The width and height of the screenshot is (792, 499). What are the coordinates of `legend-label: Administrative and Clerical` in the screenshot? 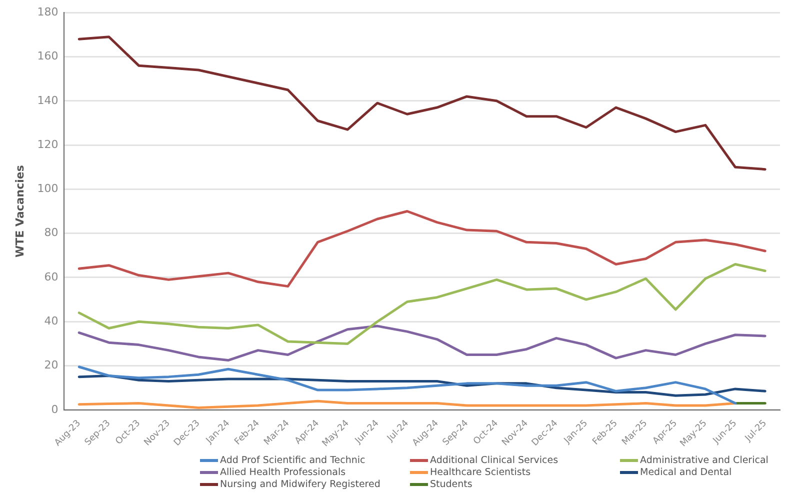 It's located at (704, 460).